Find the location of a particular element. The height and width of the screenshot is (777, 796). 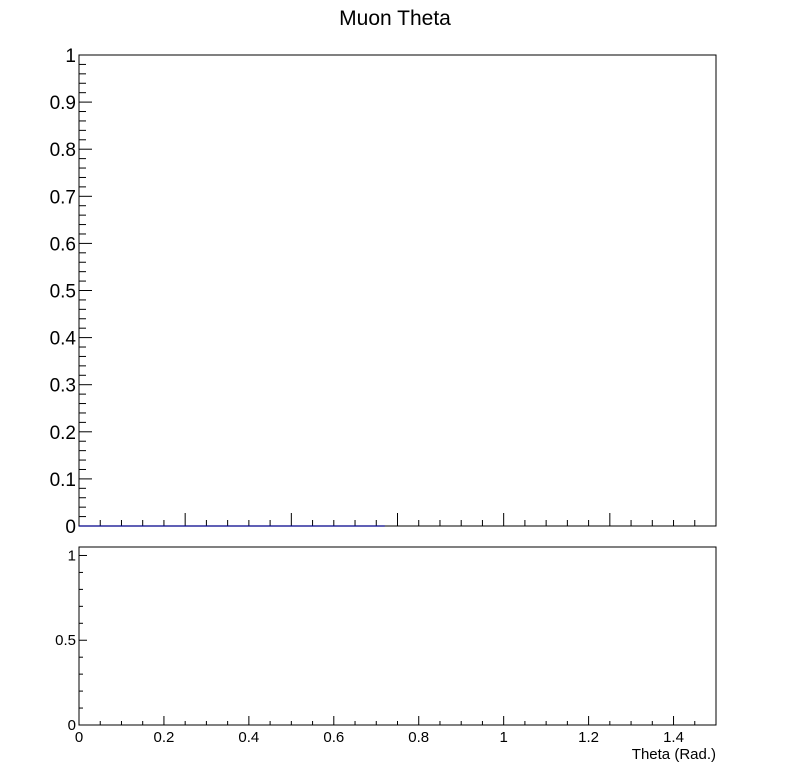

top-y-axis: 0 0.1 0.2 0.3 0.4 0.5 0.6 0.7 0.8 0.9 1 is located at coordinates (71, 292).